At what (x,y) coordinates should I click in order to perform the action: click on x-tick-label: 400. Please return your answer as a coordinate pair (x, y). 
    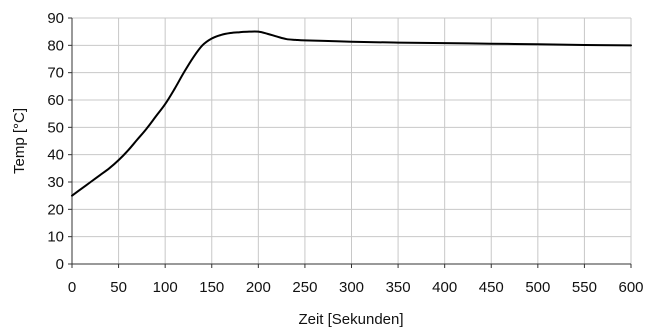
    Looking at the image, I should click on (444, 287).